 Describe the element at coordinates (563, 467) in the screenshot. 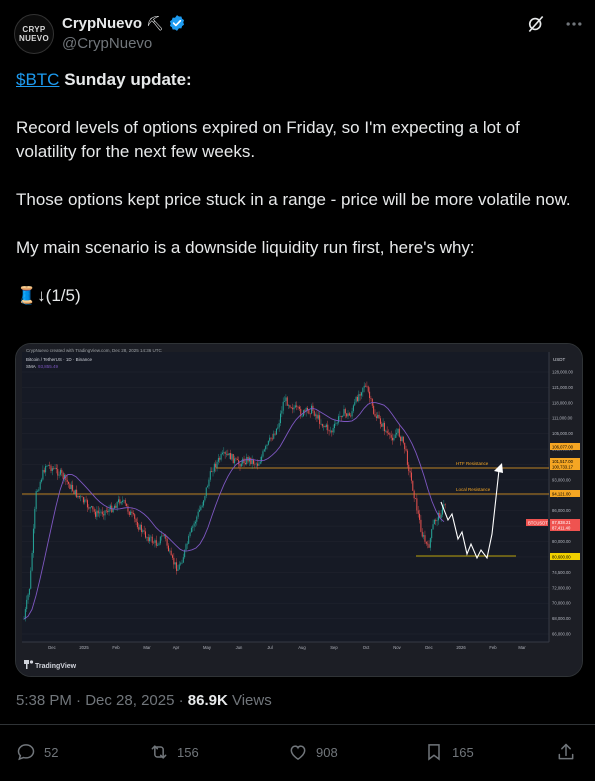

I see `price-tag-htf-b: 100,733.17` at that location.